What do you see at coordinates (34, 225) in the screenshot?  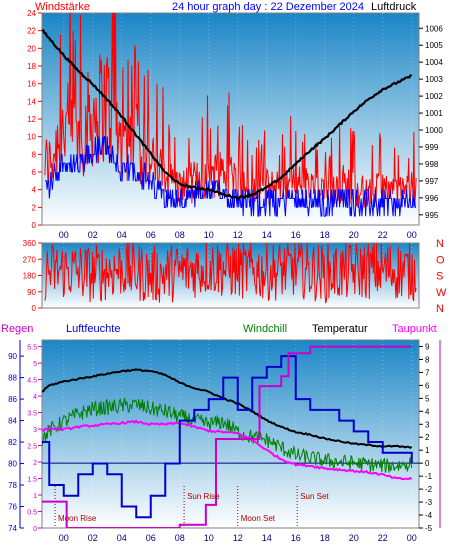 I see `y-left-tick-label: 0` at bounding box center [34, 225].